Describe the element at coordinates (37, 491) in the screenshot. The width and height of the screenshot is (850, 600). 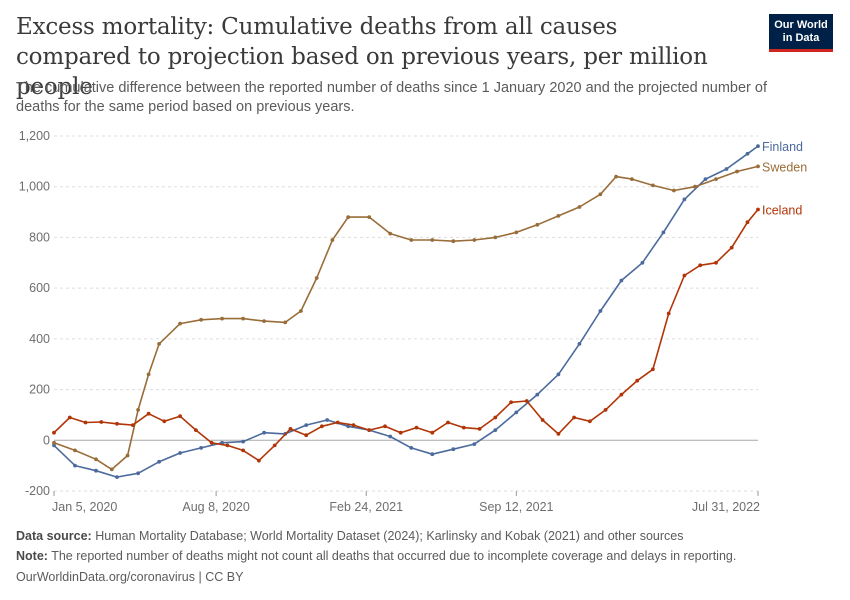
I see `y-tick-label: -200` at that location.